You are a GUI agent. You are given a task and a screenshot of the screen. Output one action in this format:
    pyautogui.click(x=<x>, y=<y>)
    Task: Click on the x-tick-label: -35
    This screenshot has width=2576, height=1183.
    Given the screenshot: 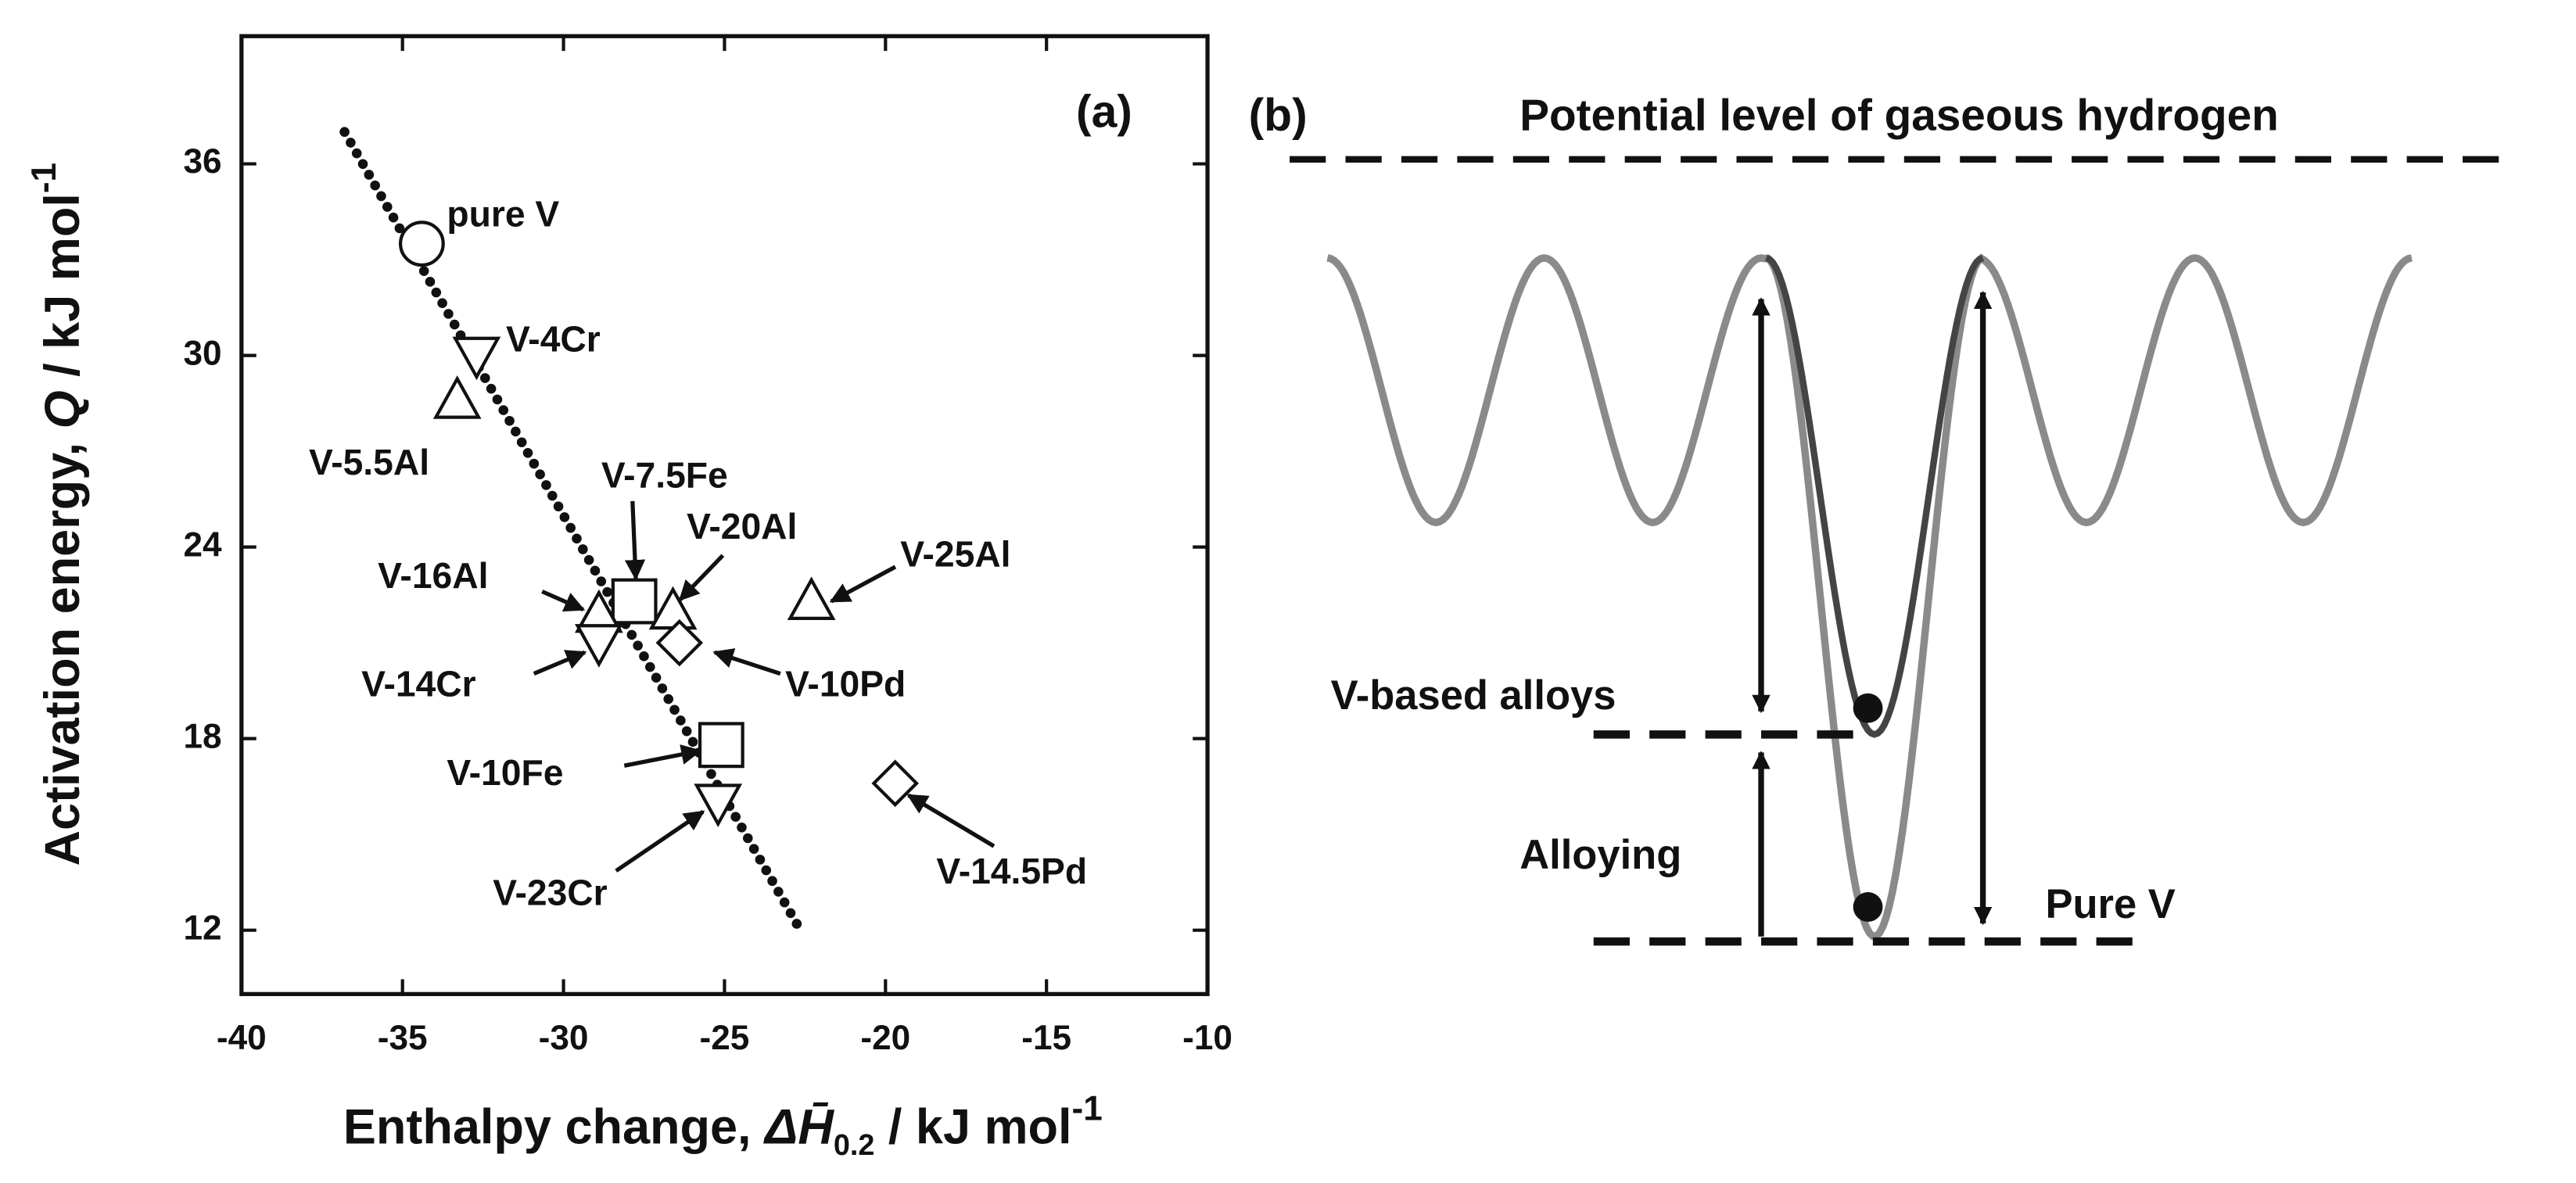 What is the action you would take?
    pyautogui.click(x=403, y=1038)
    